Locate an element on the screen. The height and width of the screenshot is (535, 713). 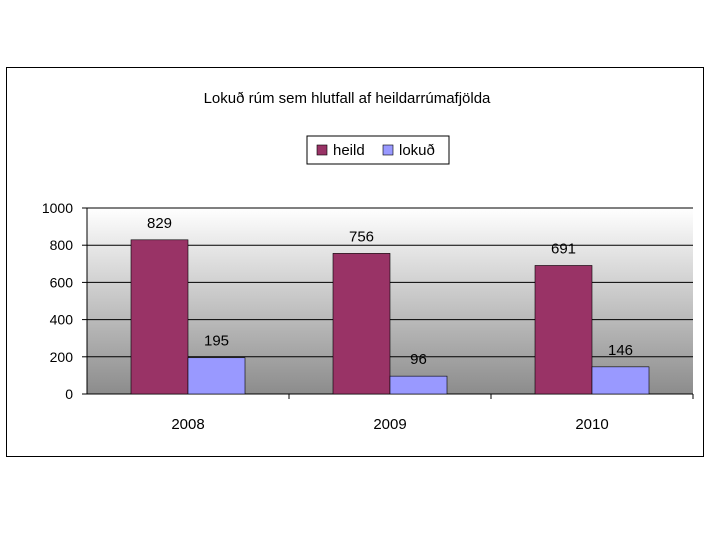
x-tick-label: 2008 is located at coordinates (187, 424).